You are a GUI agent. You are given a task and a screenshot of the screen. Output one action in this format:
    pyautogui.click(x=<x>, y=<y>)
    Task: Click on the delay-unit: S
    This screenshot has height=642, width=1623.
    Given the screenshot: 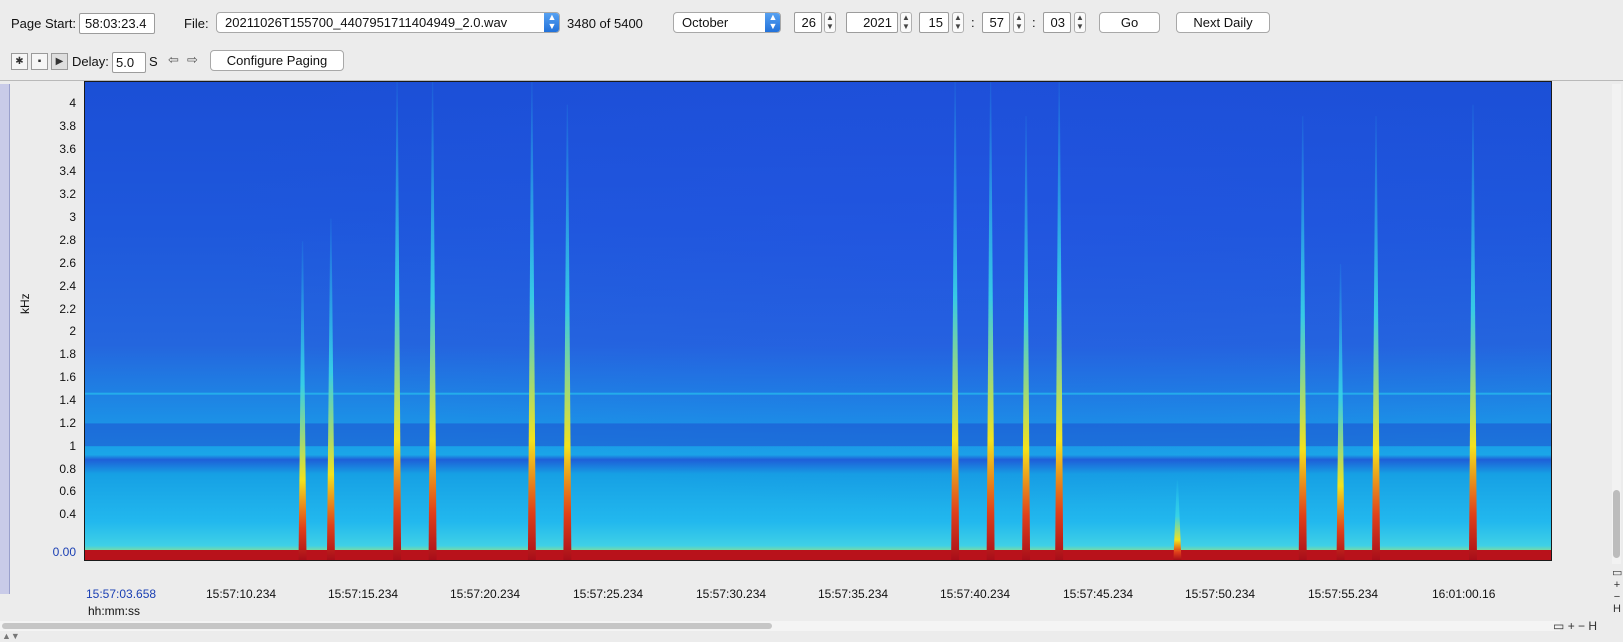 What is the action you would take?
    pyautogui.click(x=153, y=61)
    